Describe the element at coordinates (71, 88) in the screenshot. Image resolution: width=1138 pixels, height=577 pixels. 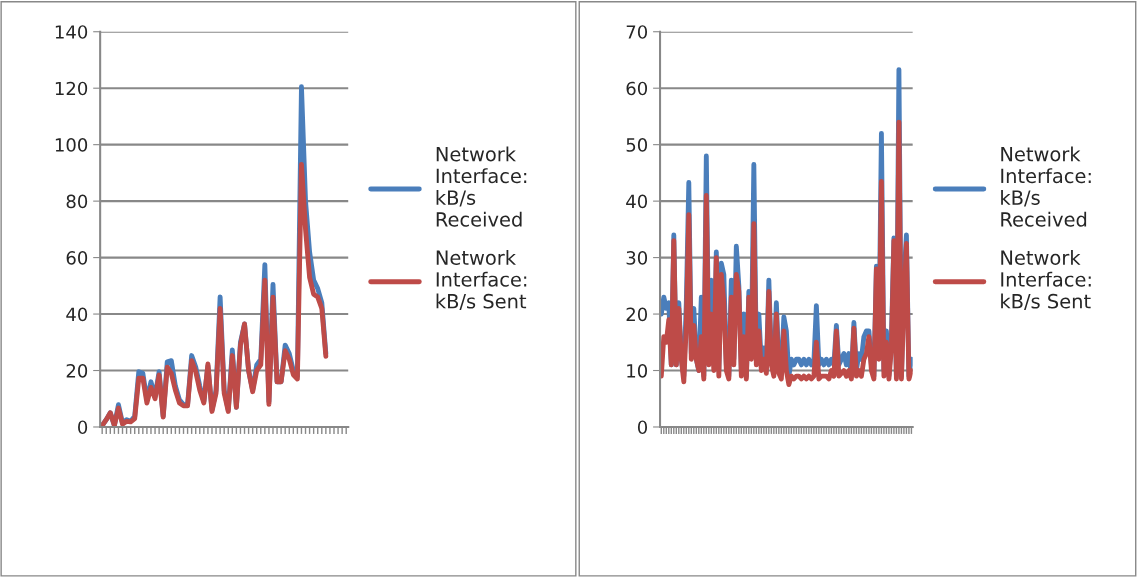
I see `y-tick-label: 120` at that location.